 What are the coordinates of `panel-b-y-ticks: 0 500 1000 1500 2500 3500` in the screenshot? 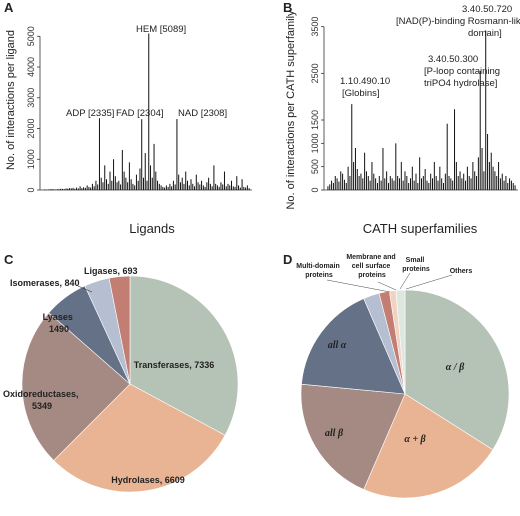 It's located at (317, 105).